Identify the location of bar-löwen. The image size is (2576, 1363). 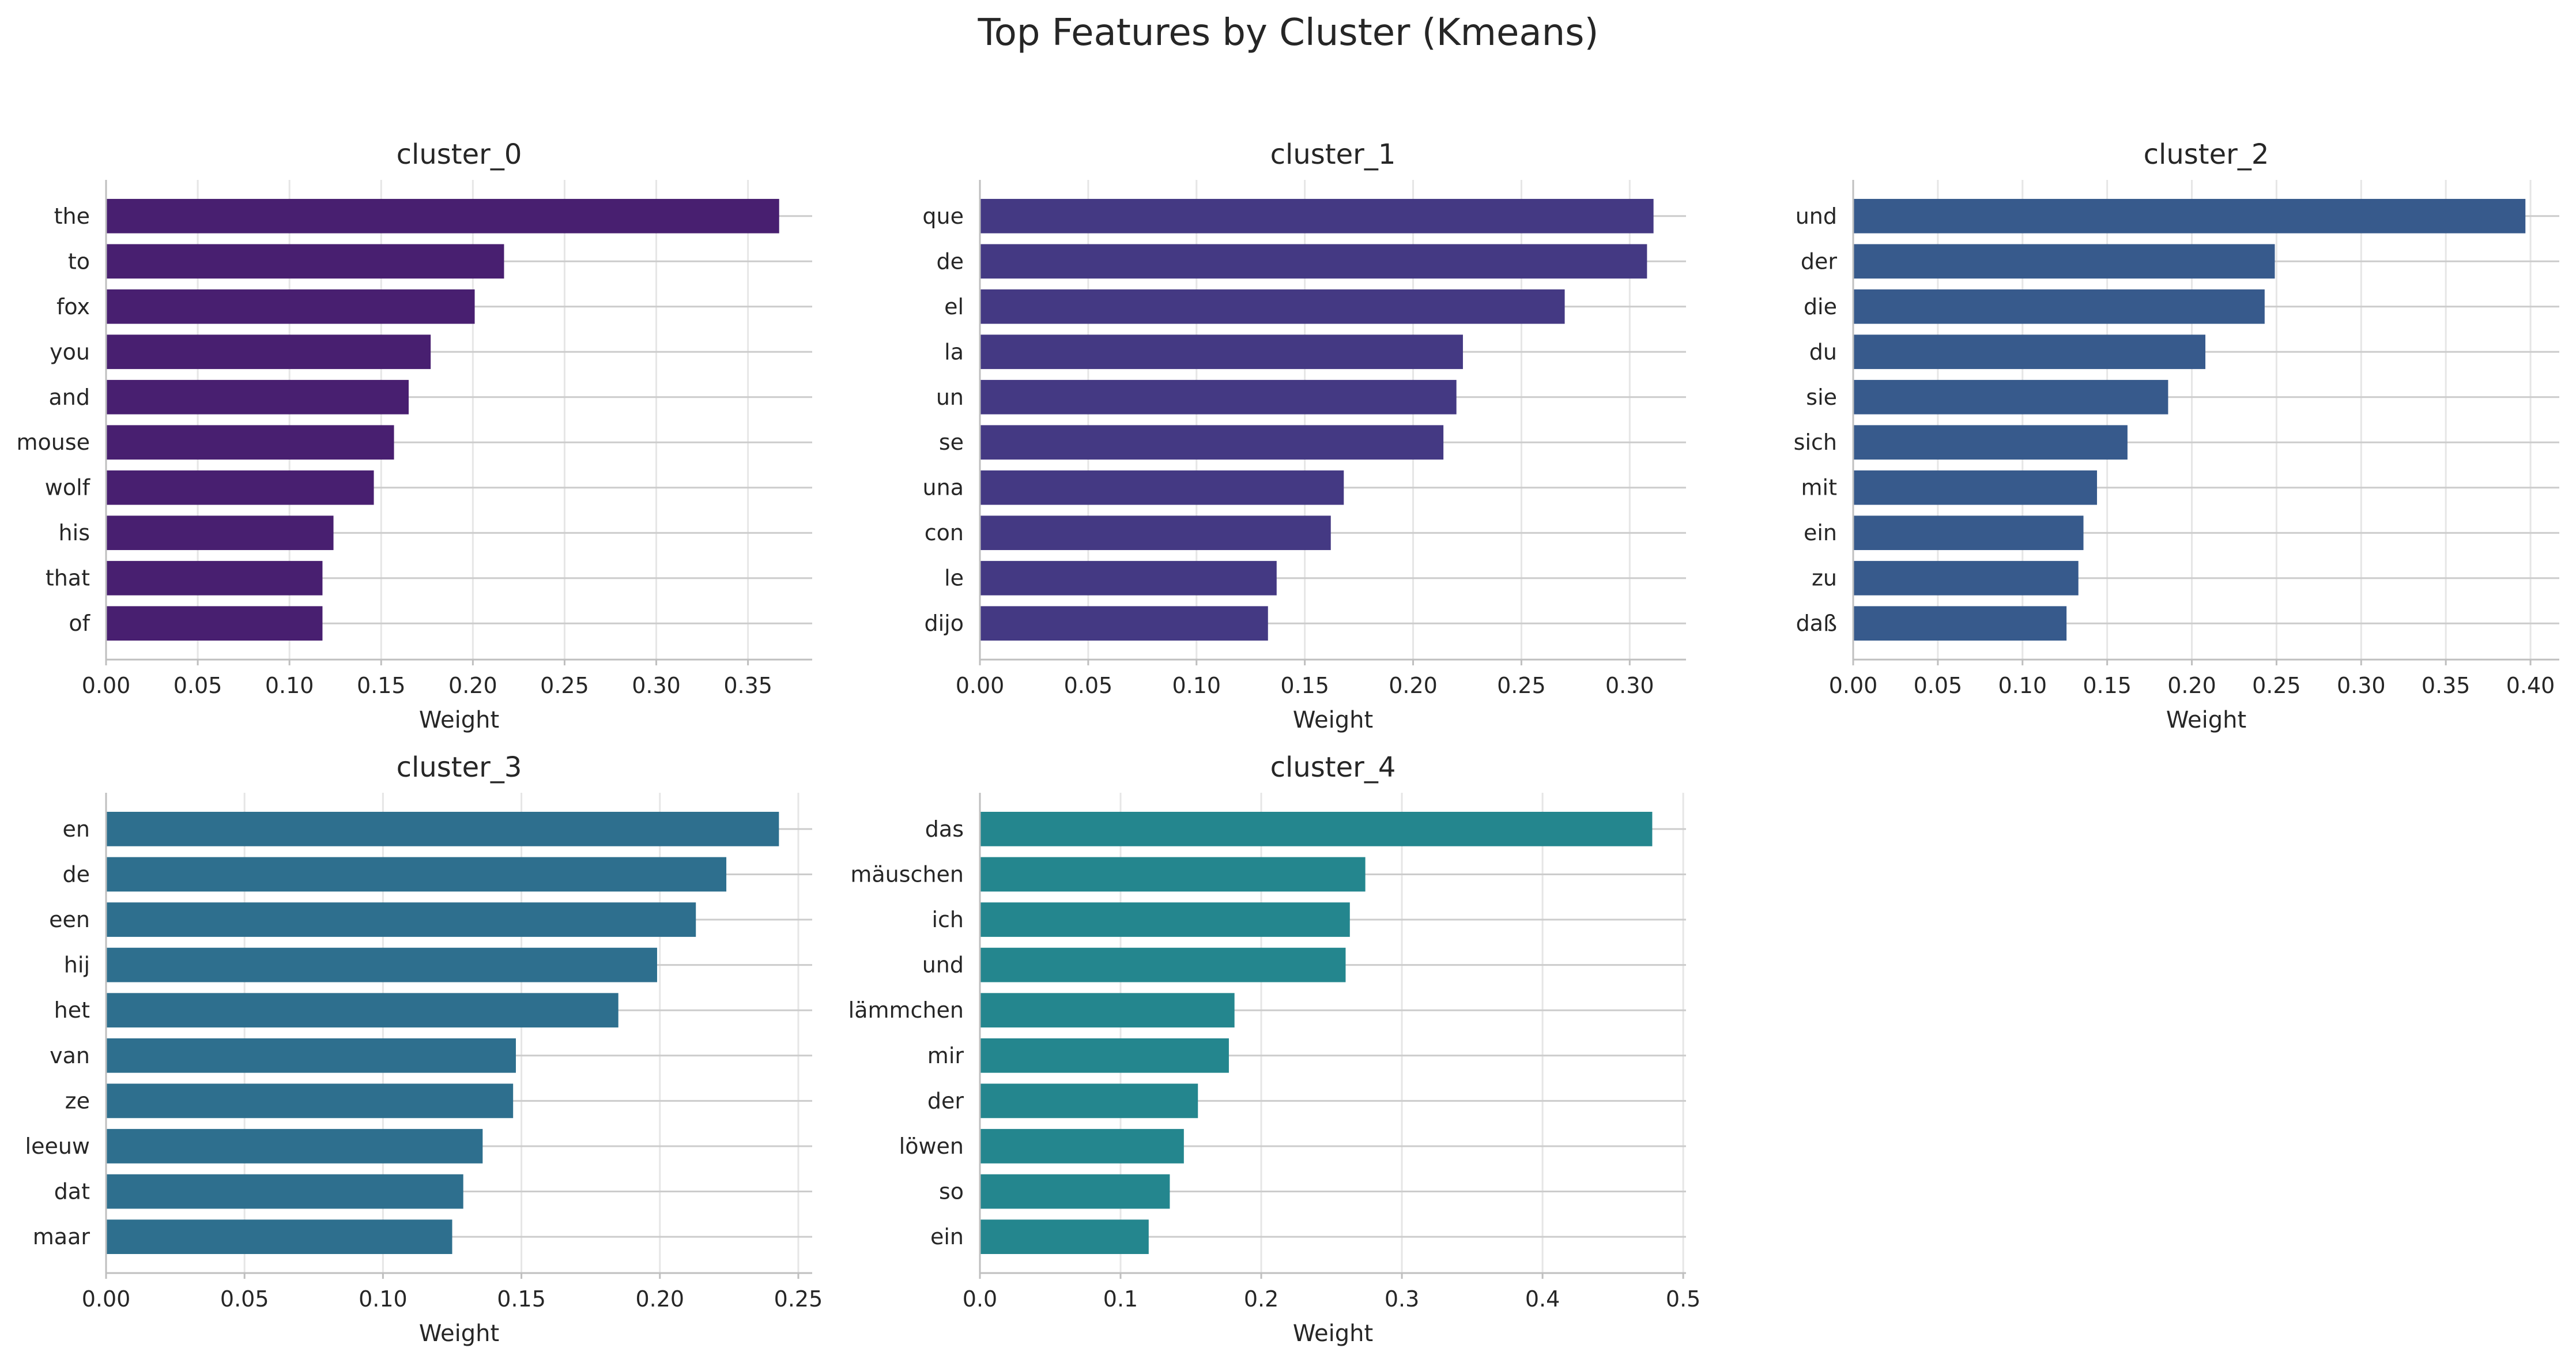
(1082, 1146).